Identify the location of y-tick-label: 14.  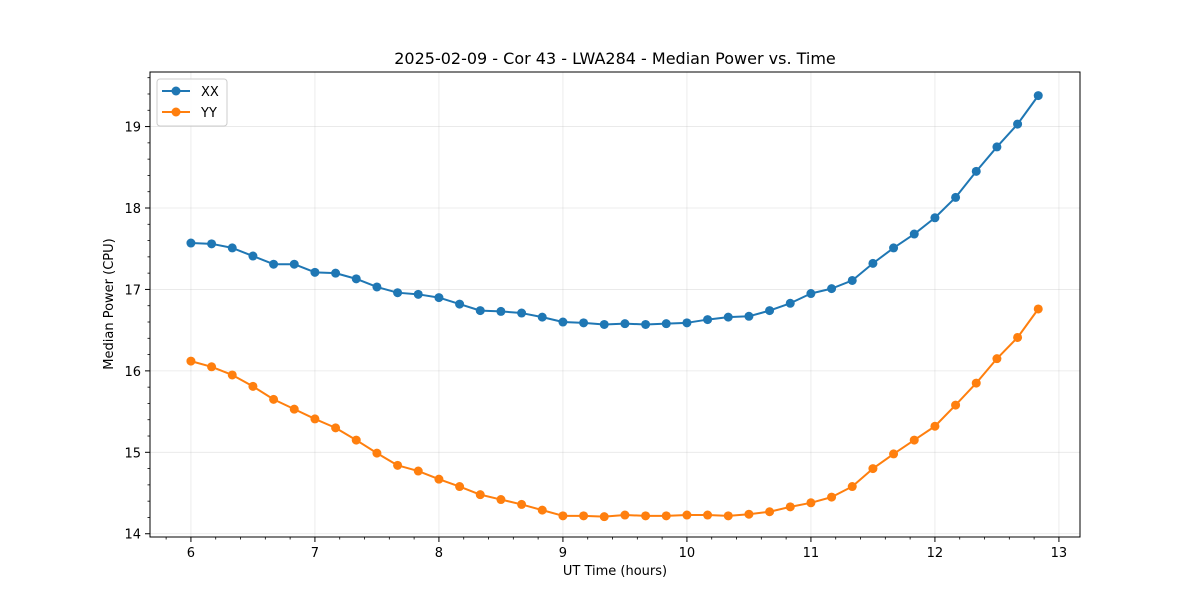
(132, 535).